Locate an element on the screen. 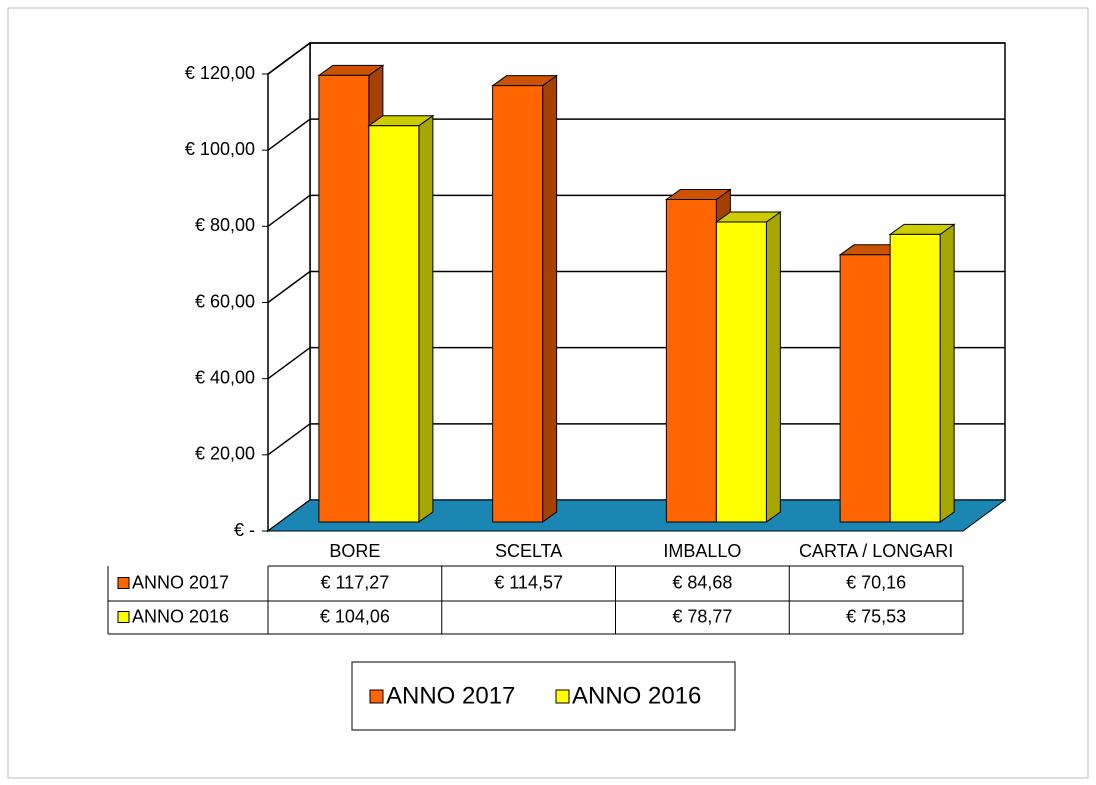 The width and height of the screenshot is (1096, 785). table-series-name: ANNO 2017 is located at coordinates (180, 582).